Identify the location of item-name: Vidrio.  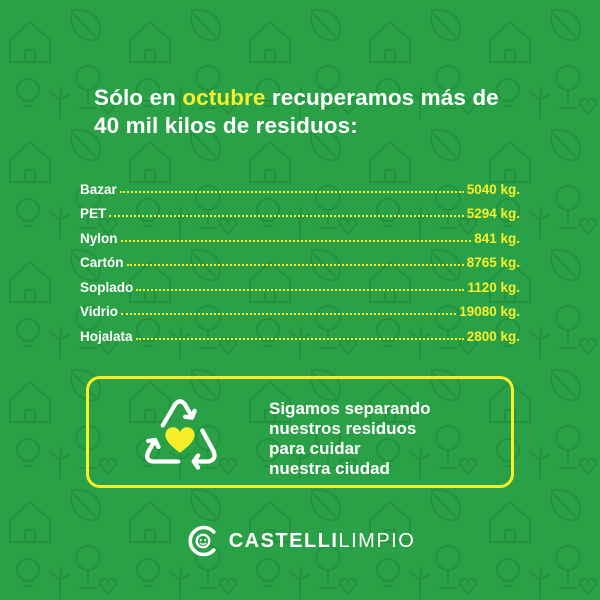
(99, 311).